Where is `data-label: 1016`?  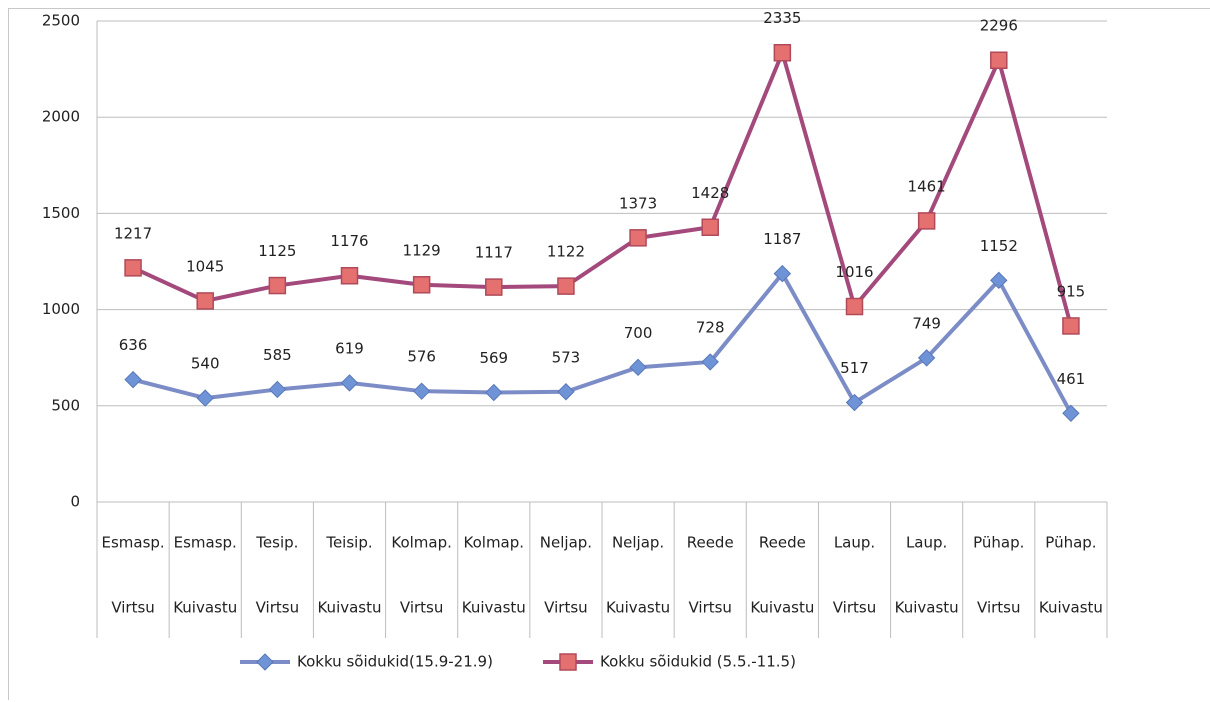
data-label: 1016 is located at coordinates (854, 272).